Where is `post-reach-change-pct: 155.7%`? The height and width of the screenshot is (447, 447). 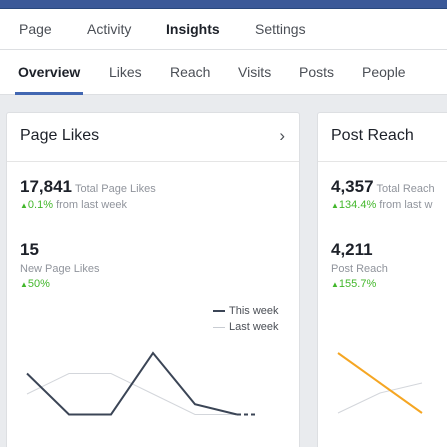 post-reach-change-pct: 155.7% is located at coordinates (357, 284).